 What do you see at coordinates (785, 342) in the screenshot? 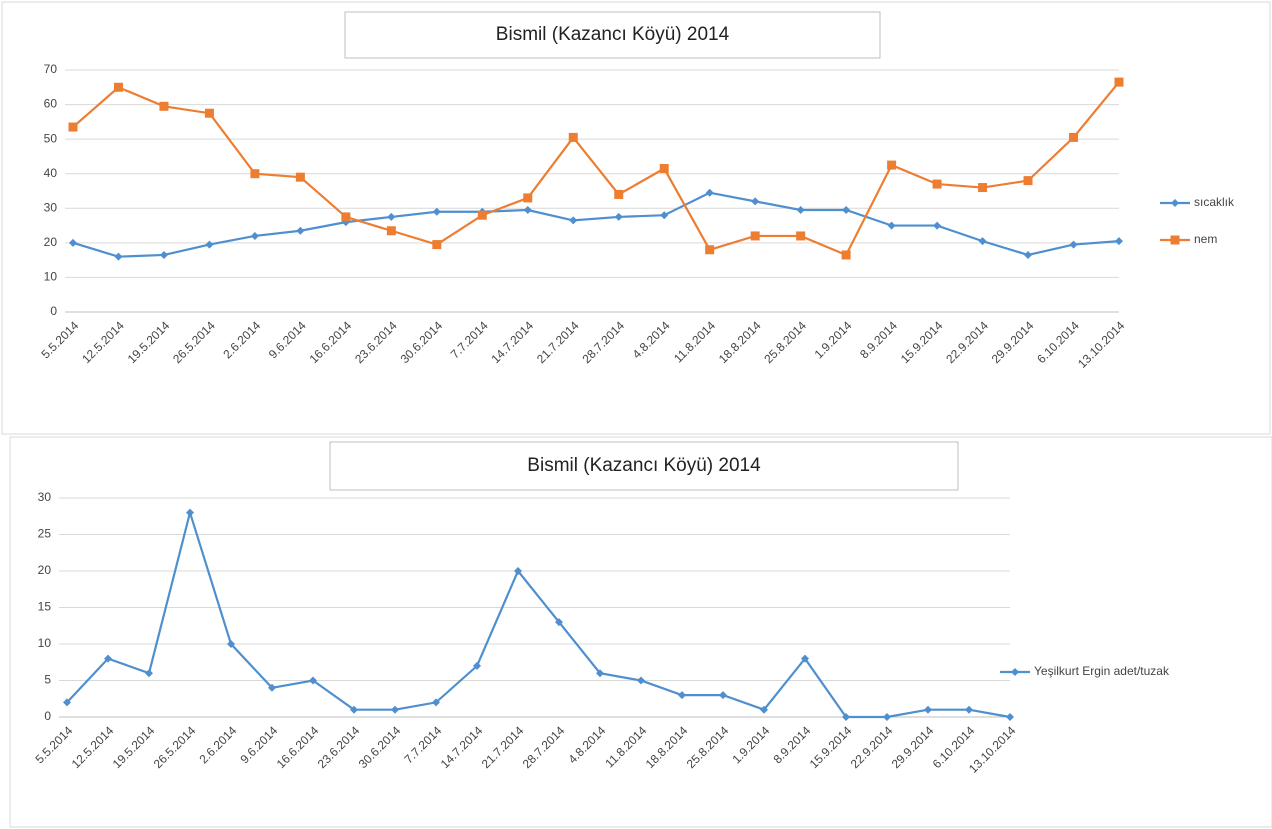
I see `x-tick-label: 25.8.2014` at bounding box center [785, 342].